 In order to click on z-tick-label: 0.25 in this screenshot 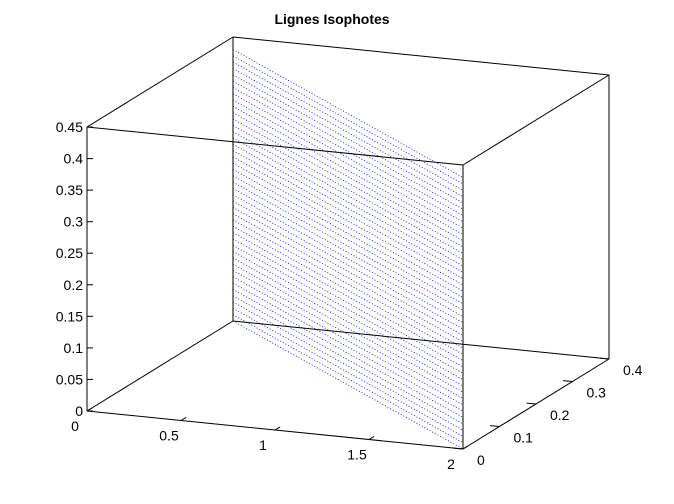, I will do `click(69, 253)`.